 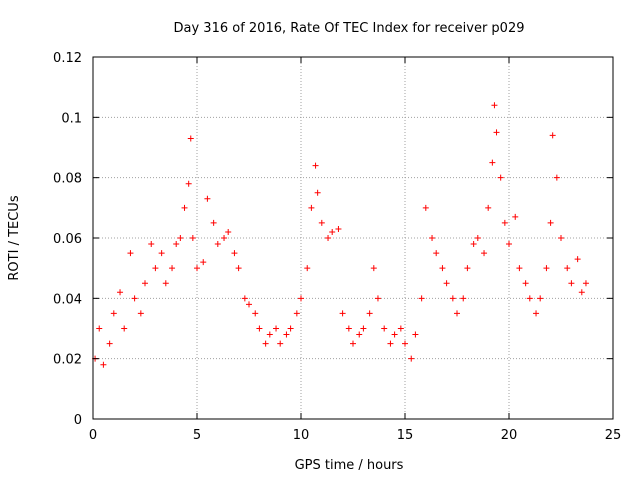 What do you see at coordinates (67, 58) in the screenshot?
I see `y-tick-label: 0.12` at bounding box center [67, 58].